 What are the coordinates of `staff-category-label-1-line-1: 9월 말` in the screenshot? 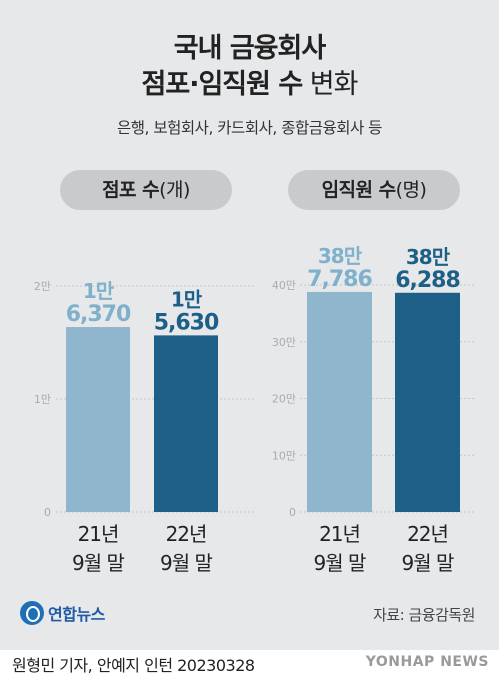 It's located at (428, 563).